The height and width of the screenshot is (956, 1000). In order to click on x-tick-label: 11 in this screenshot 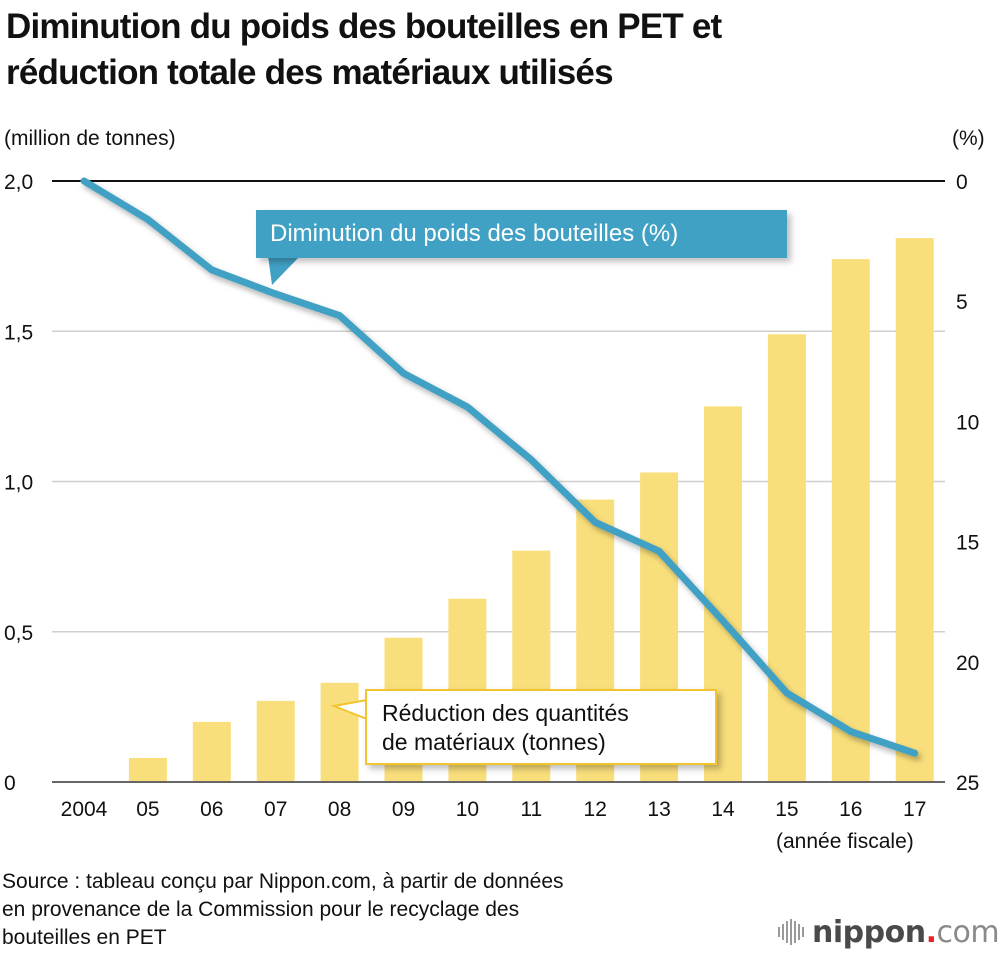, I will do `click(531, 809)`.